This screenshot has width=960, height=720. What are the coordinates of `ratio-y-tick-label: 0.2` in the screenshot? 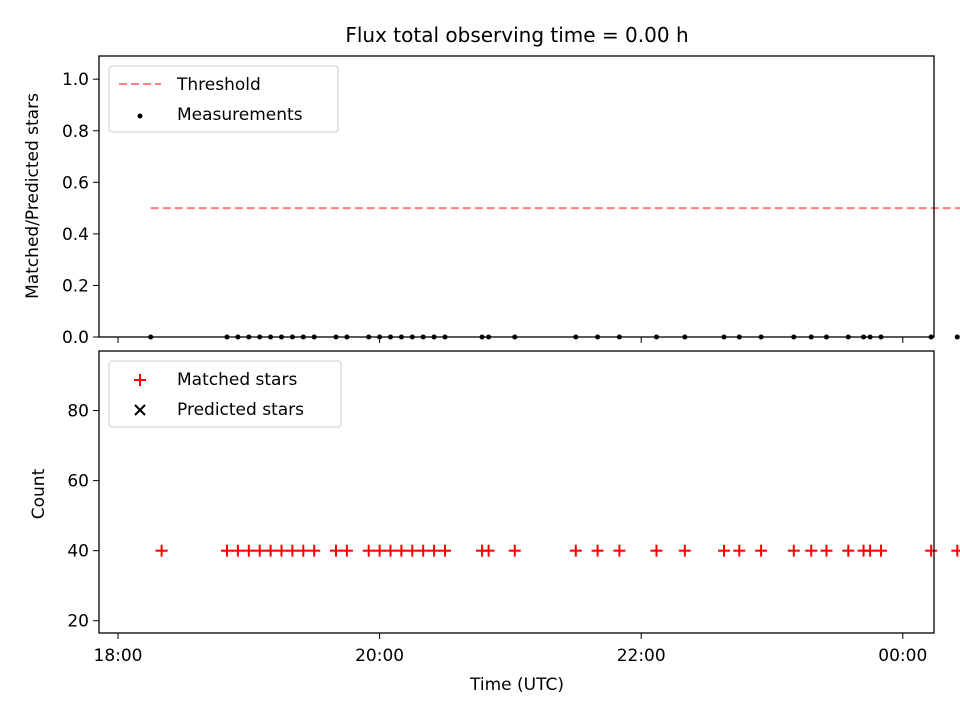 It's located at (75, 286).